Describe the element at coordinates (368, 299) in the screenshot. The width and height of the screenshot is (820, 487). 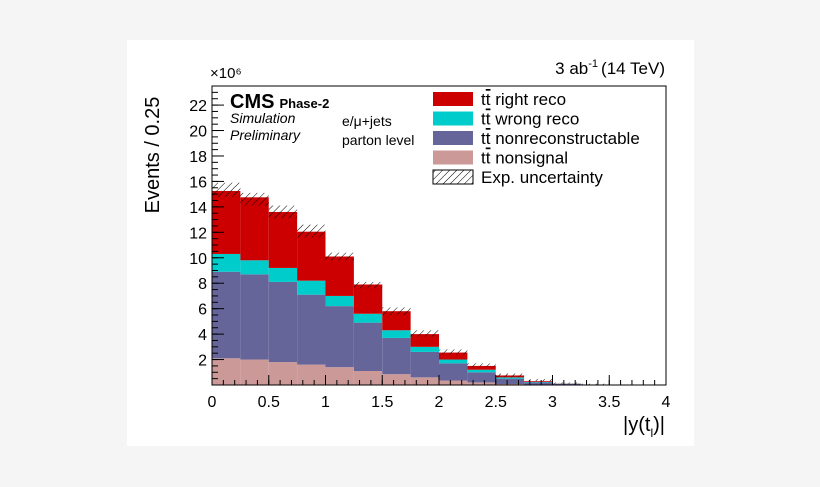
I see `bar-series3-bin5` at that location.